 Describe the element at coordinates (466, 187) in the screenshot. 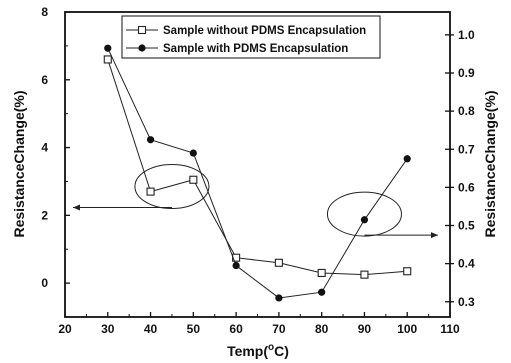

I see `y2-tick-label: 0.6` at that location.